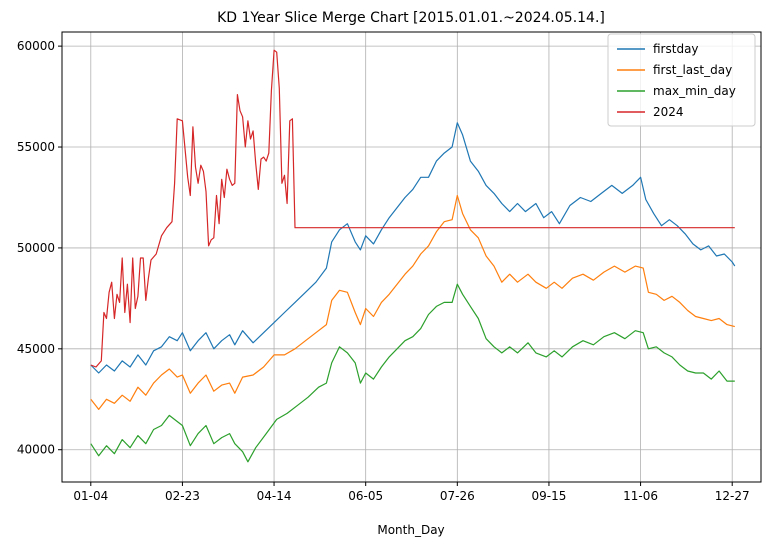 This screenshot has width=771, height=545. Describe the element at coordinates (182, 496) in the screenshot. I see `x-tick-label: 02-23` at that location.